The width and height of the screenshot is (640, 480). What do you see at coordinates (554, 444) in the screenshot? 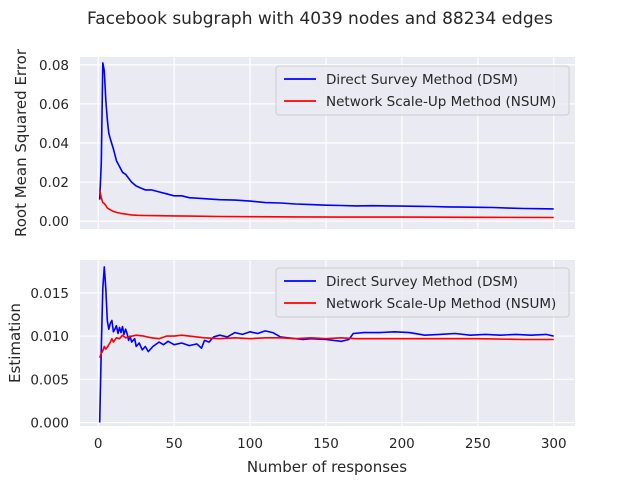
I see `x-tick-label: 300` at bounding box center [554, 444].